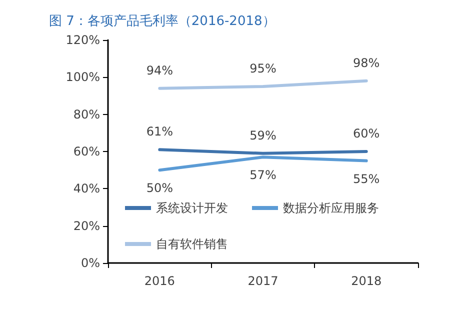 The width and height of the screenshot is (472, 323). I want to click on data-label: 50%, so click(160, 188).